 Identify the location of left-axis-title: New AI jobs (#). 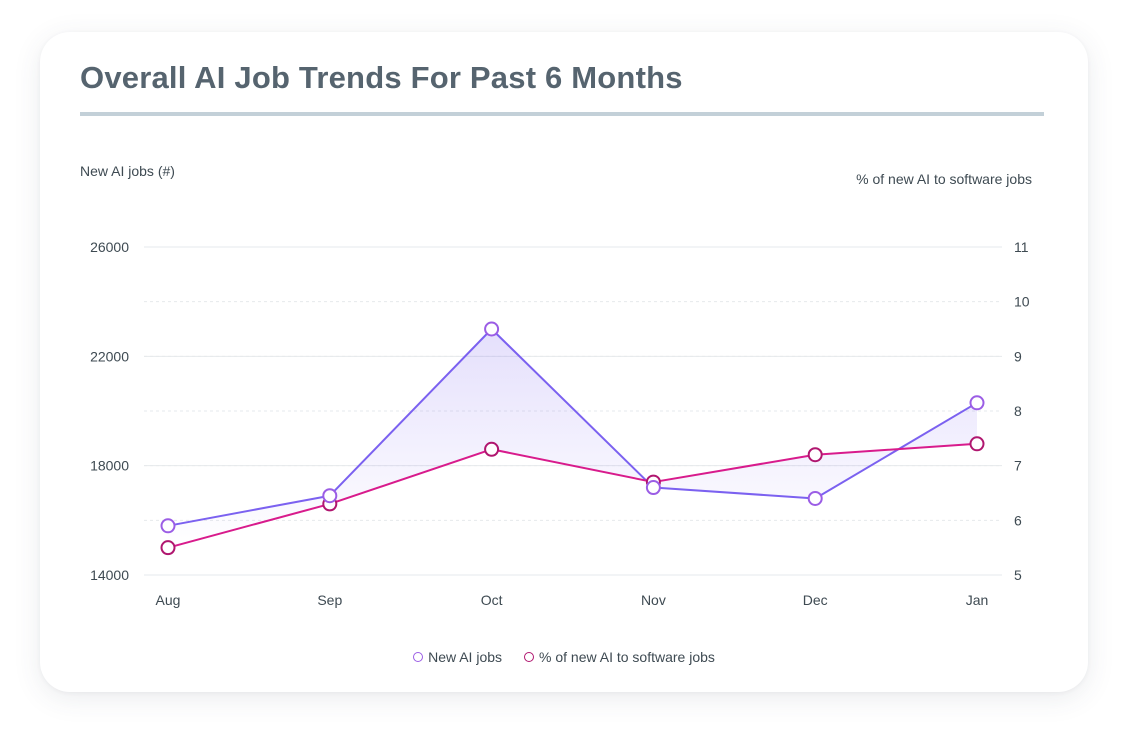
(127, 171).